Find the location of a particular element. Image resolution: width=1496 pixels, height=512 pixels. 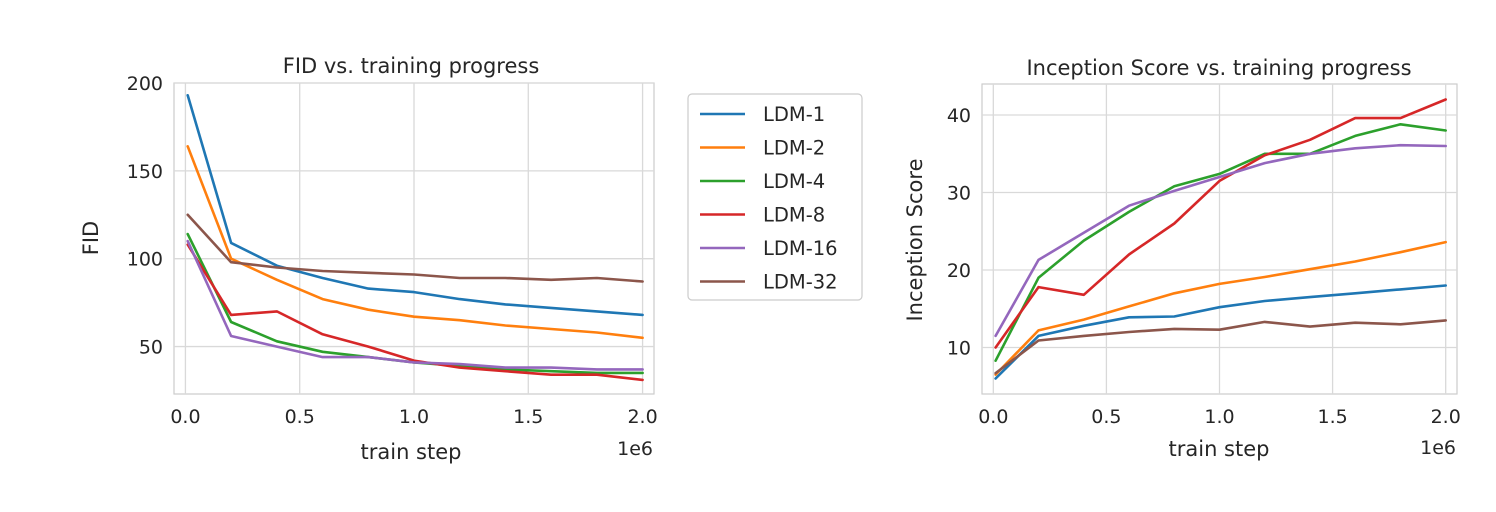

fid-y-tick-label: 100 is located at coordinates (145, 260).